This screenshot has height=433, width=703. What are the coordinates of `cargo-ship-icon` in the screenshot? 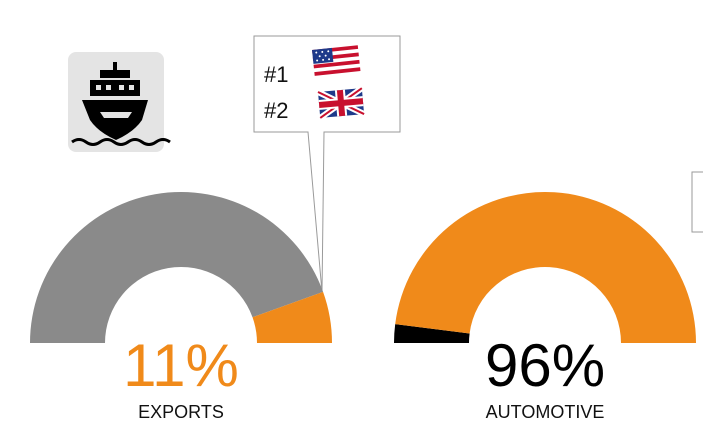 It's located at (119, 102).